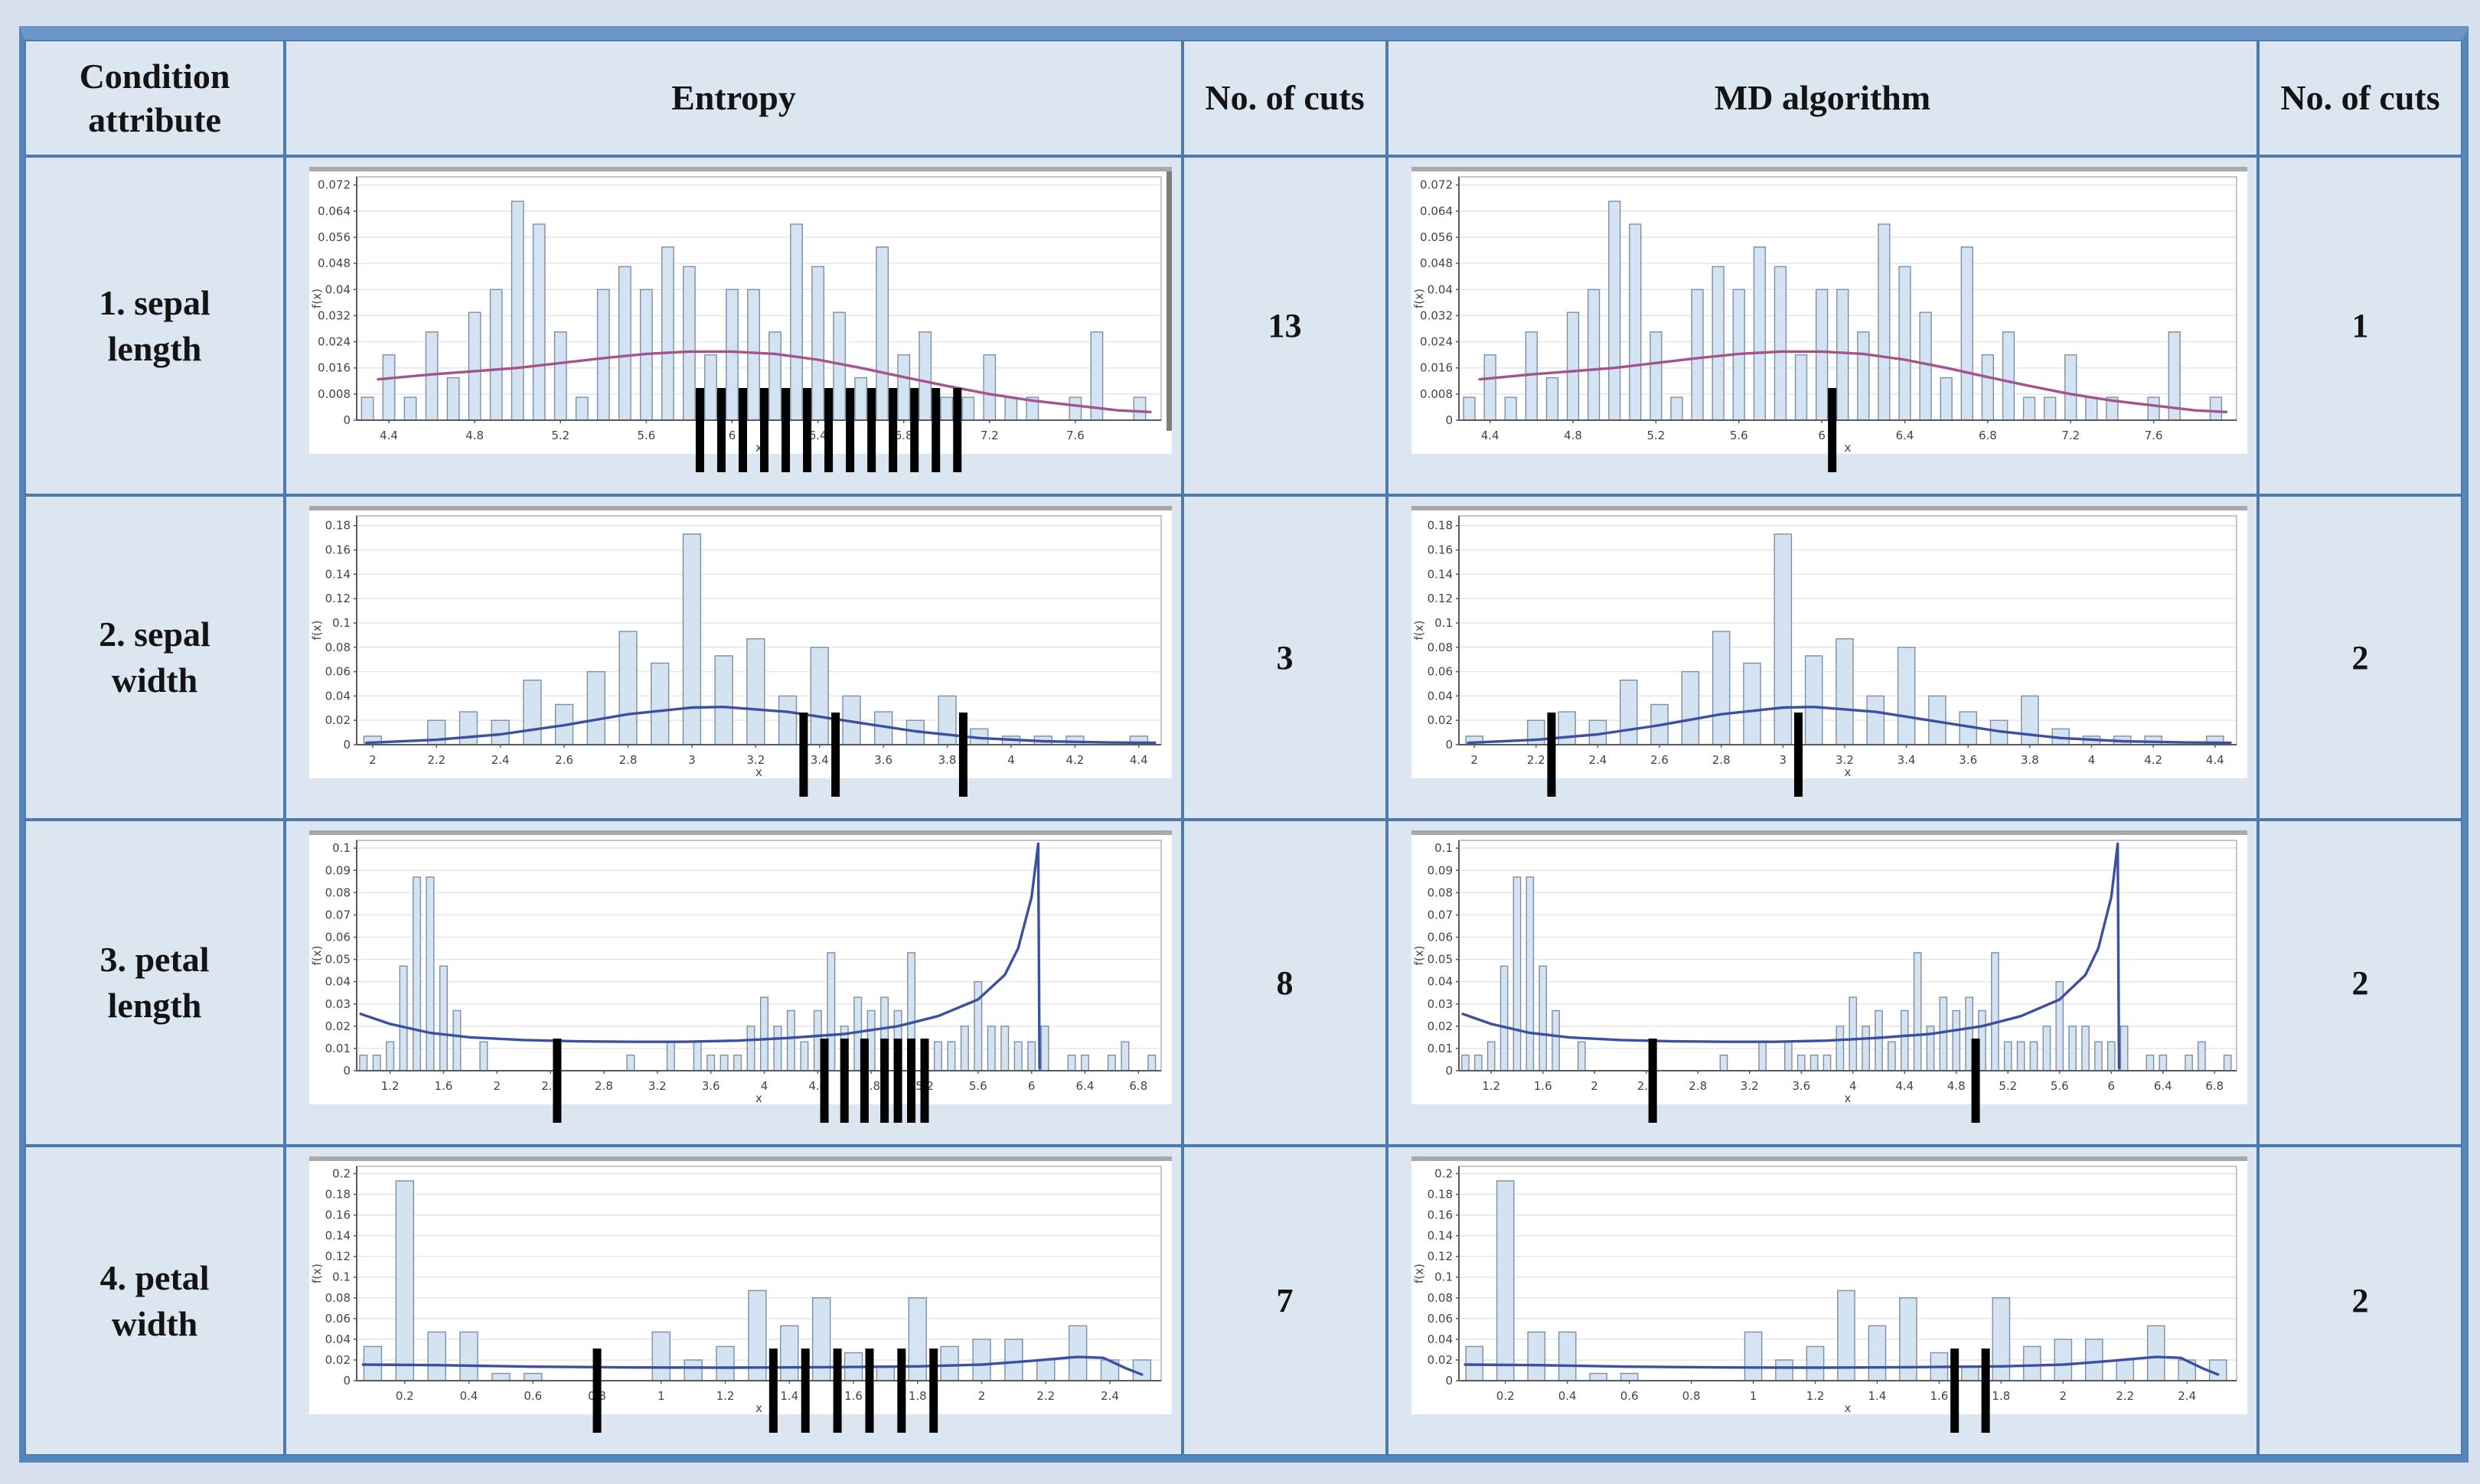 This screenshot has width=2480, height=1484. What do you see at coordinates (789, 1396) in the screenshot?
I see `svg-text: 1.4` at bounding box center [789, 1396].